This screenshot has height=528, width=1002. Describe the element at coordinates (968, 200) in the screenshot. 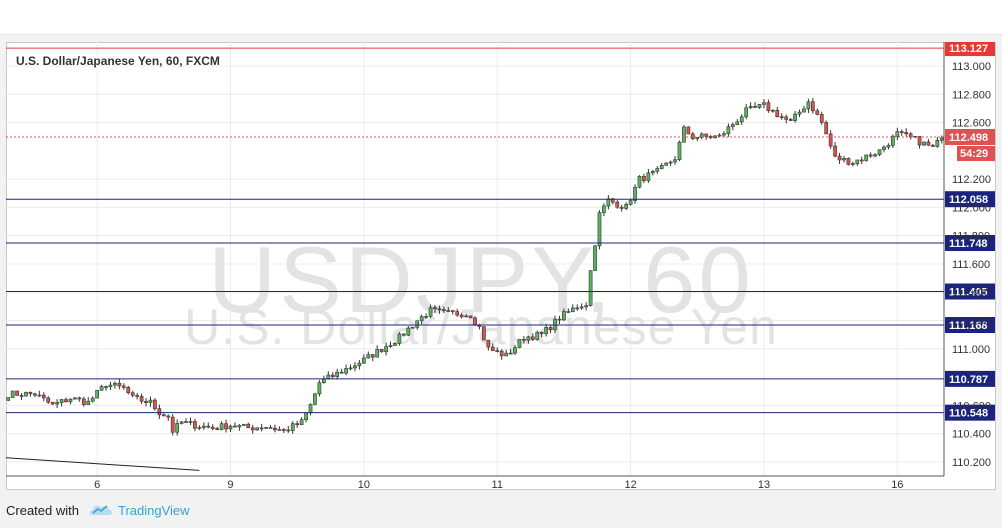

I see `support-level-label: 112.058` at that location.